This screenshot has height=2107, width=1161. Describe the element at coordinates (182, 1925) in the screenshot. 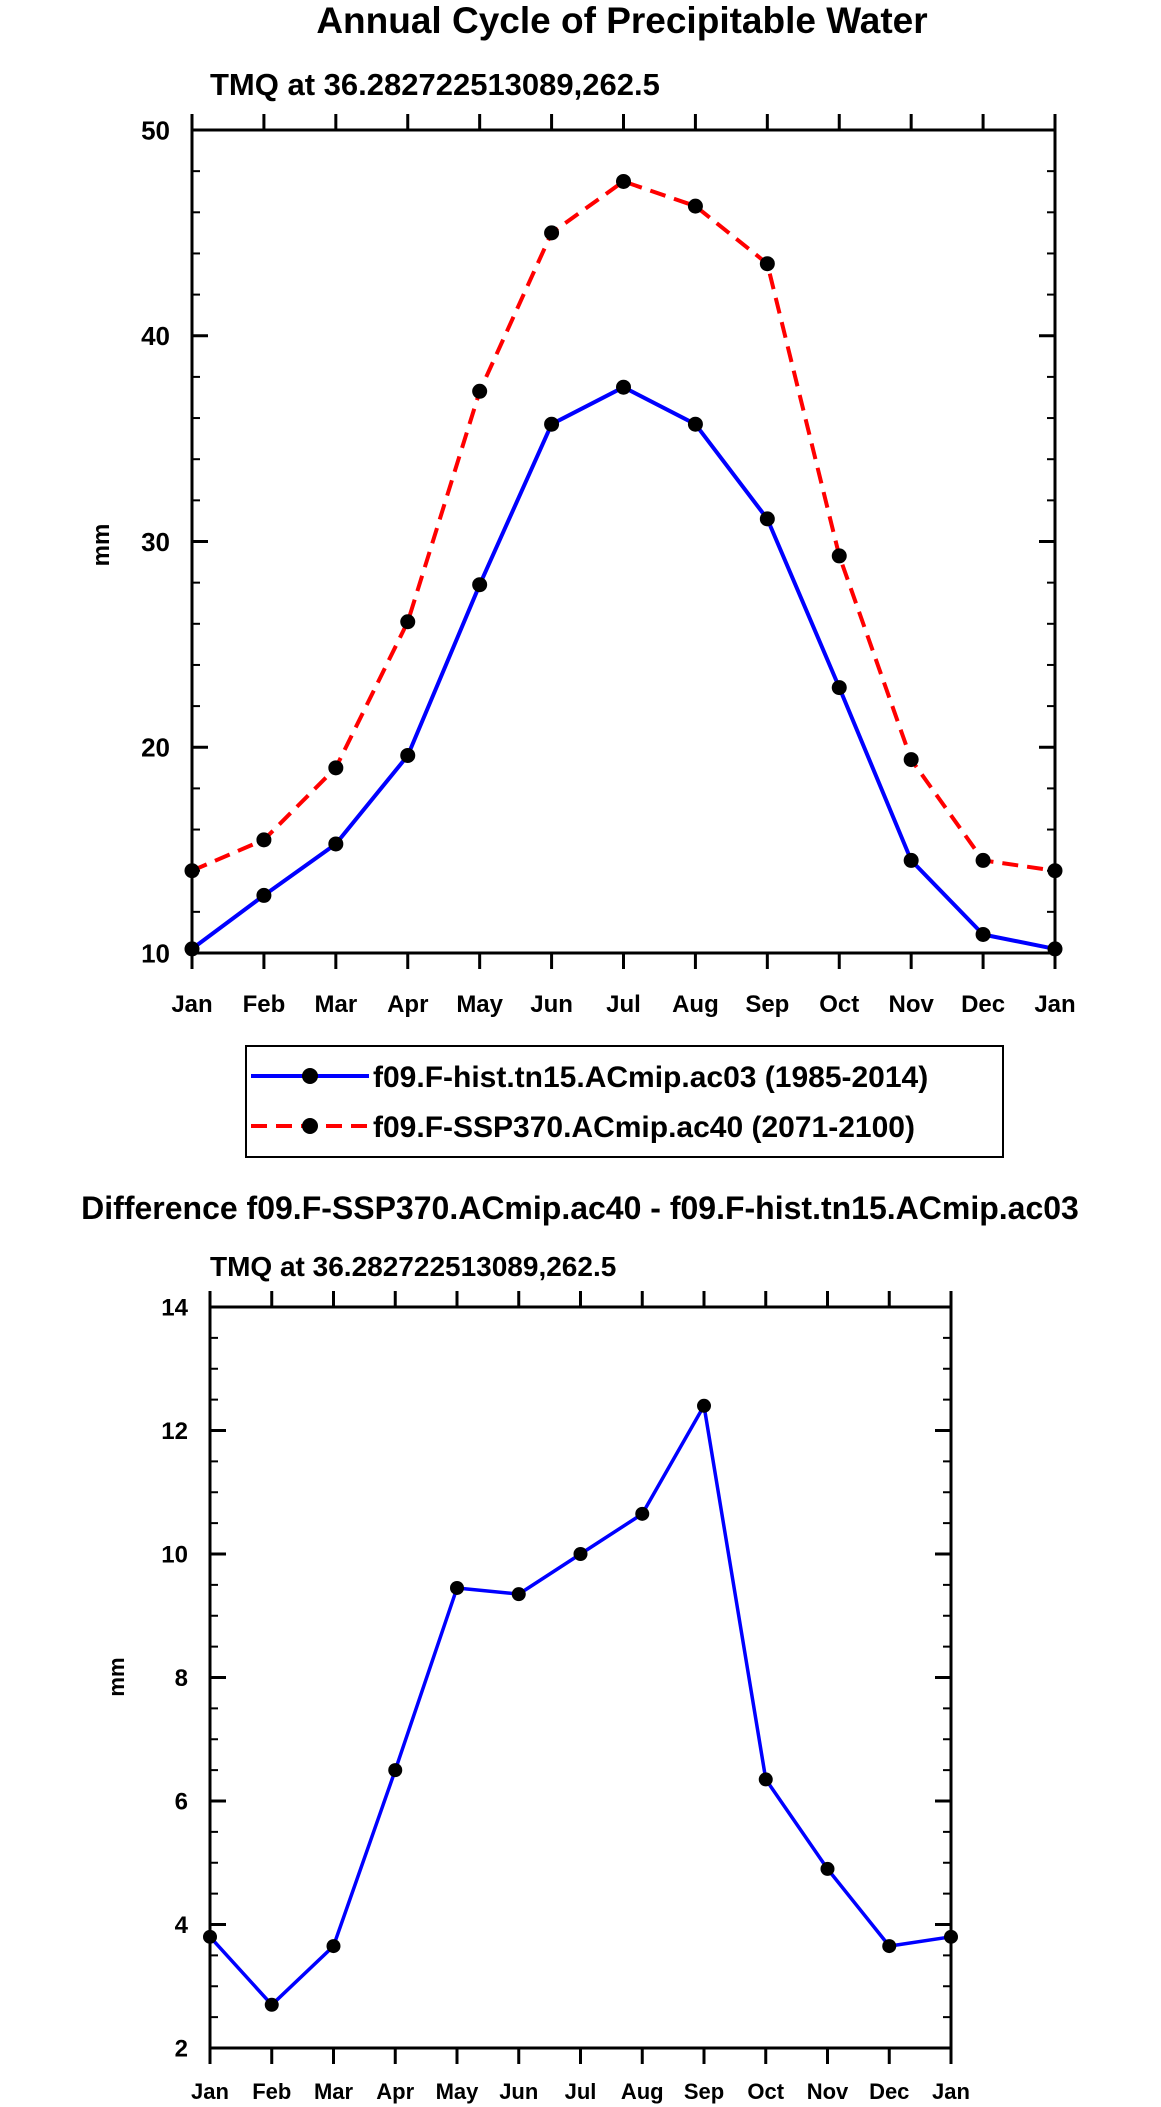

I see `chart2-y-tick-label-1: 4` at that location.